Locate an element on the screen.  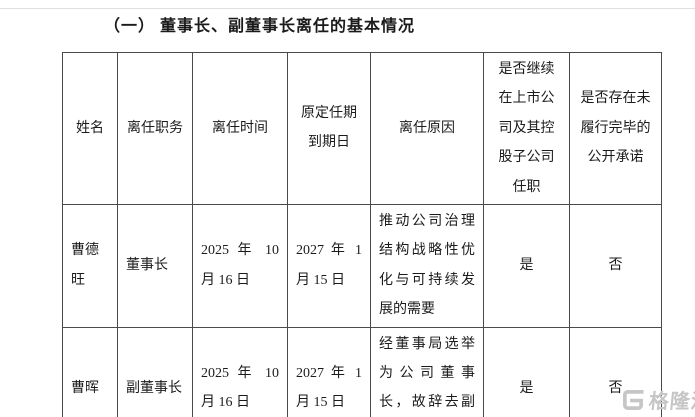
header-position: 离任职务 is located at coordinates (155, 128).